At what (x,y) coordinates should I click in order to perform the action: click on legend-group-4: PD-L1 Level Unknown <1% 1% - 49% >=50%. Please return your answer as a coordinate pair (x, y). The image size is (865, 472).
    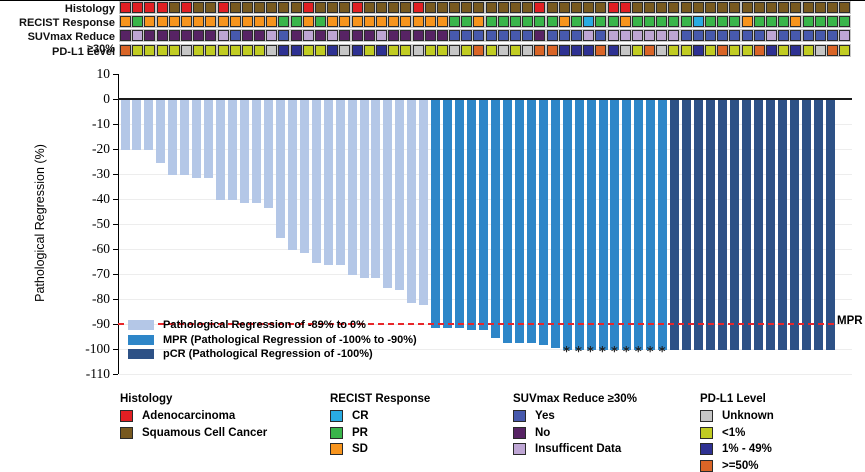
    Looking at the image, I should click on (737, 432).